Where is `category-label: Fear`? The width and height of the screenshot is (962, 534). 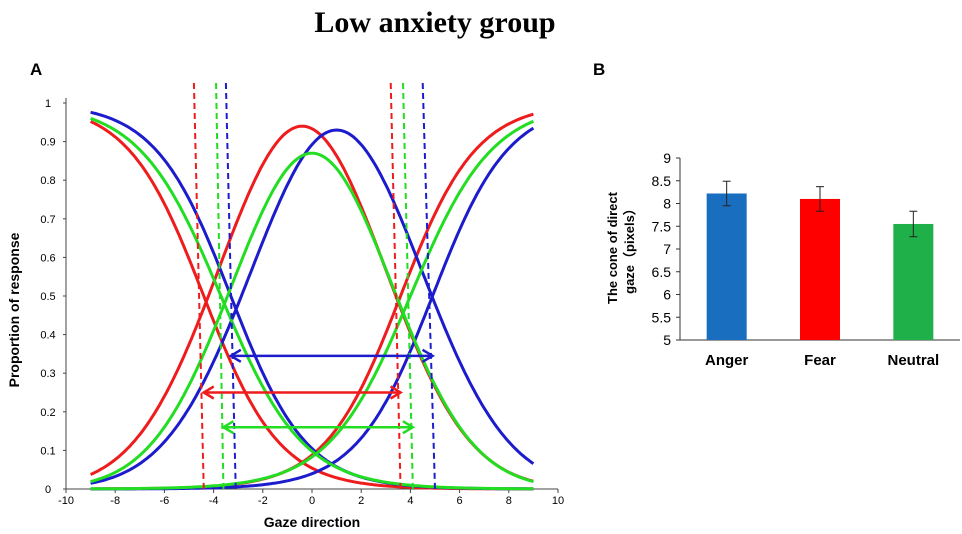
category-label: Fear is located at coordinates (820, 360).